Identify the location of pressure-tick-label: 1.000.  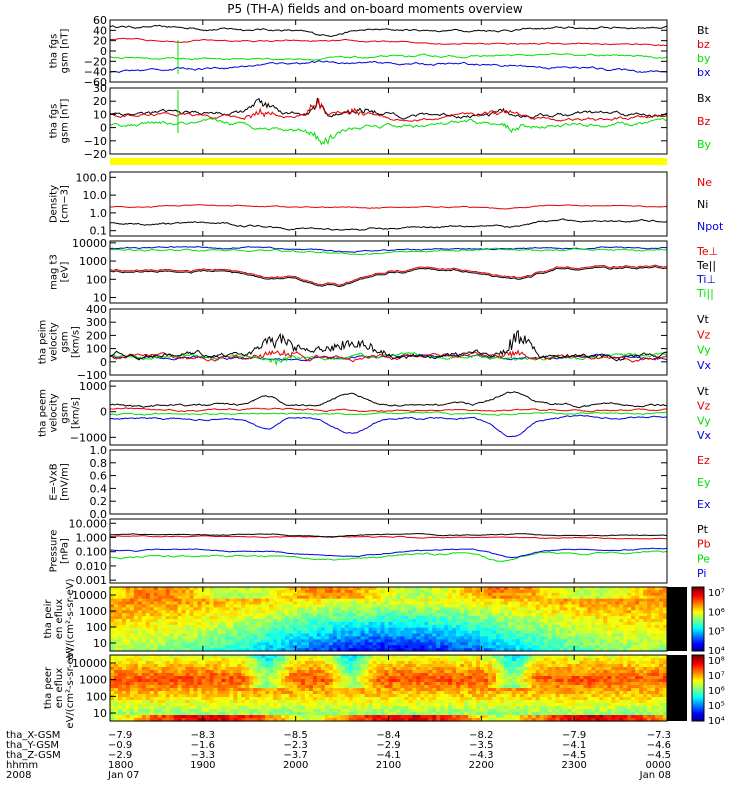
(92, 537).